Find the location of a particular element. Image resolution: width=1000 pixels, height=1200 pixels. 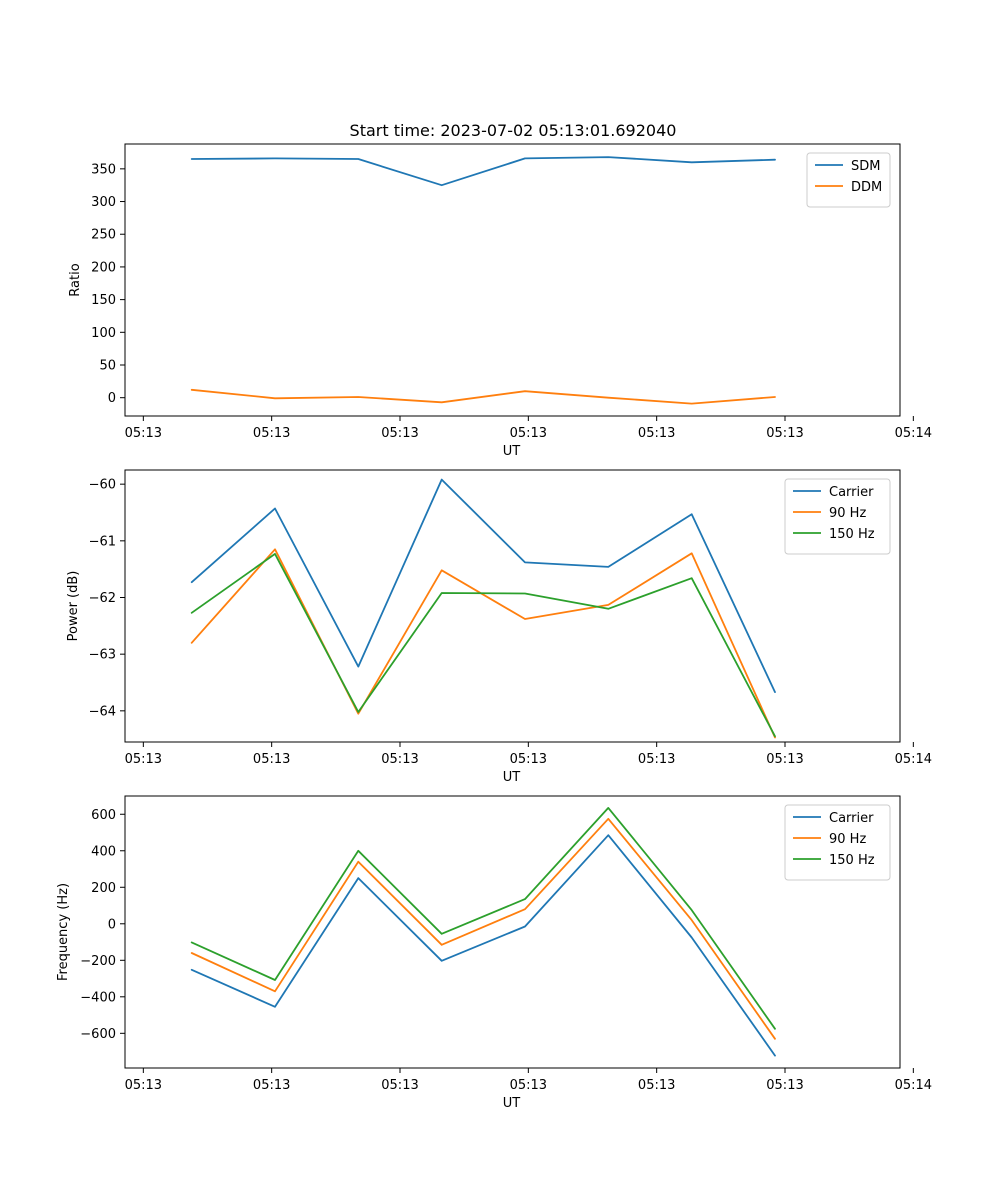

legend-label: SDM is located at coordinates (865, 166).